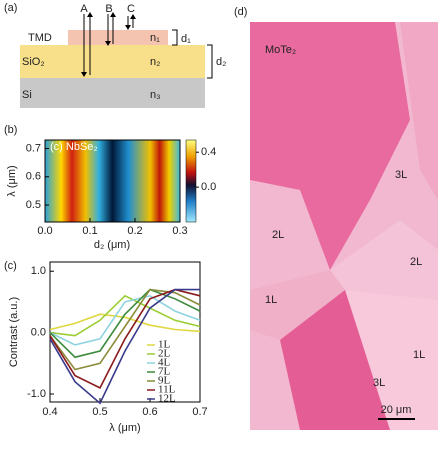 The image size is (448, 466). I want to click on panel-label: (d), so click(240, 12).